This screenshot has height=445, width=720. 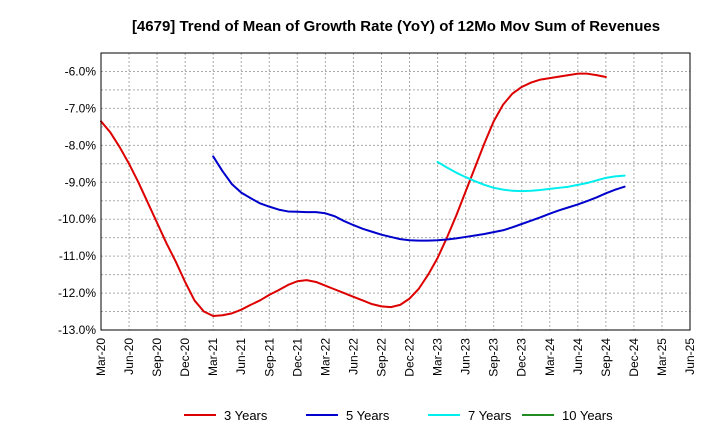 What do you see at coordinates (185, 357) in the screenshot?
I see `x-tick-label: Dec-20` at bounding box center [185, 357].